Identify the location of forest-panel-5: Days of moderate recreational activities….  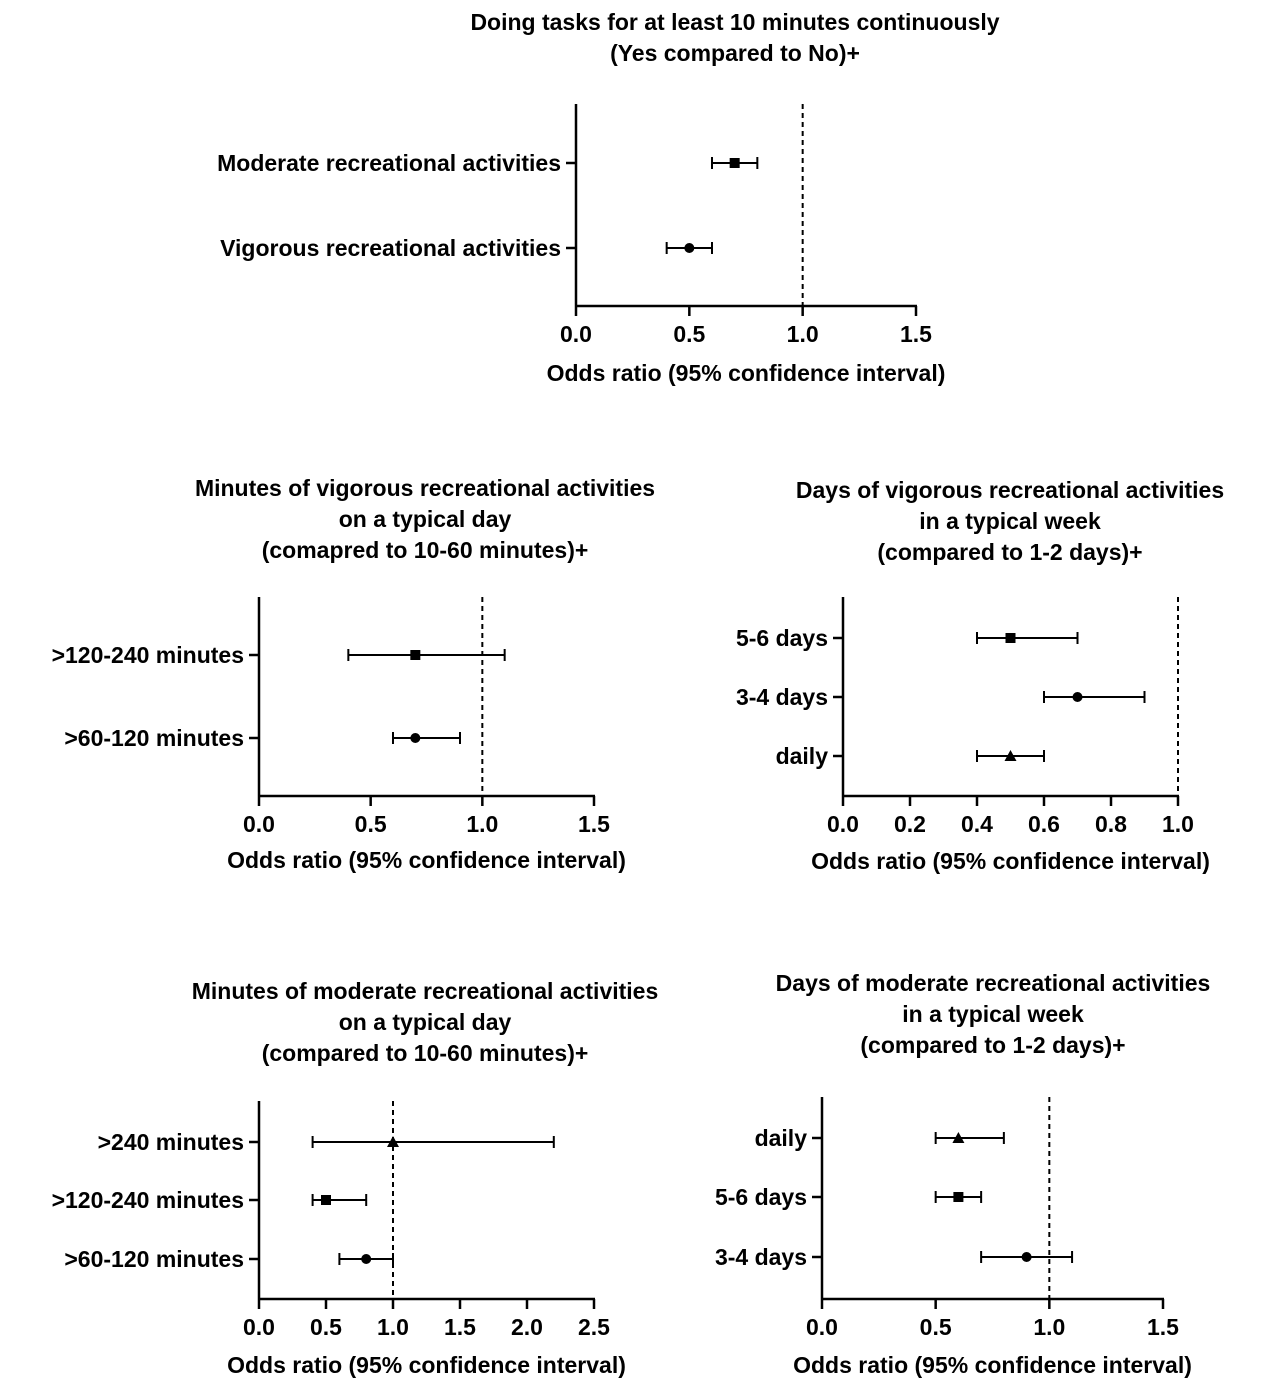
(962, 1174).